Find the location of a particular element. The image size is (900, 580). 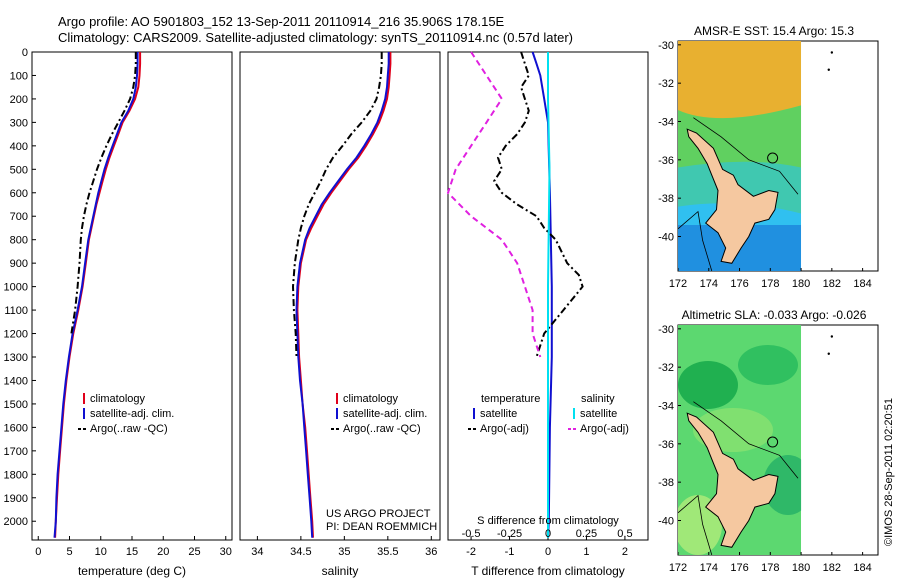

x-tick-label: 1 is located at coordinates (586, 552).